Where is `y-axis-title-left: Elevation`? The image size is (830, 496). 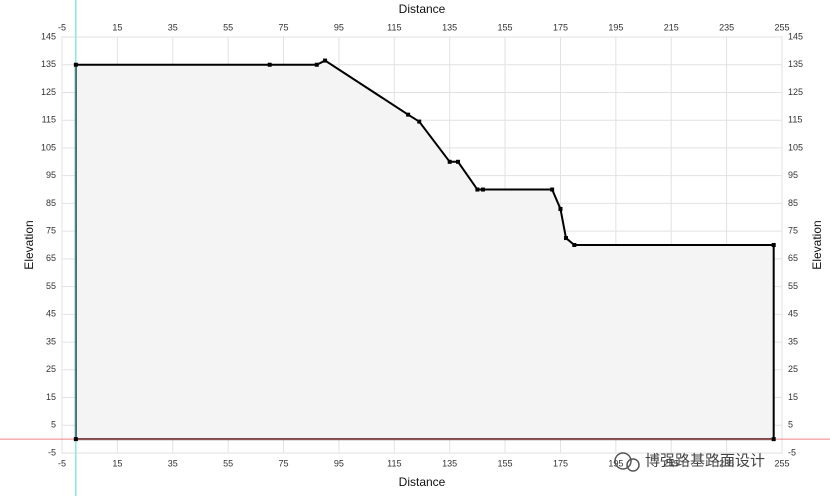 y-axis-title-left: Elevation is located at coordinates (29, 244).